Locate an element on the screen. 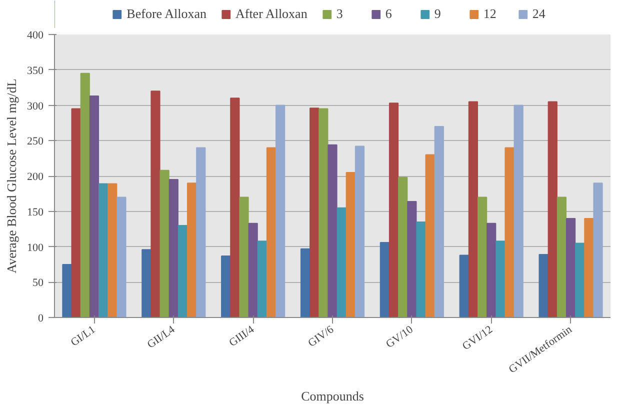 This screenshot has width=622, height=412. y-tick-label: 0 is located at coordinates (41, 318).